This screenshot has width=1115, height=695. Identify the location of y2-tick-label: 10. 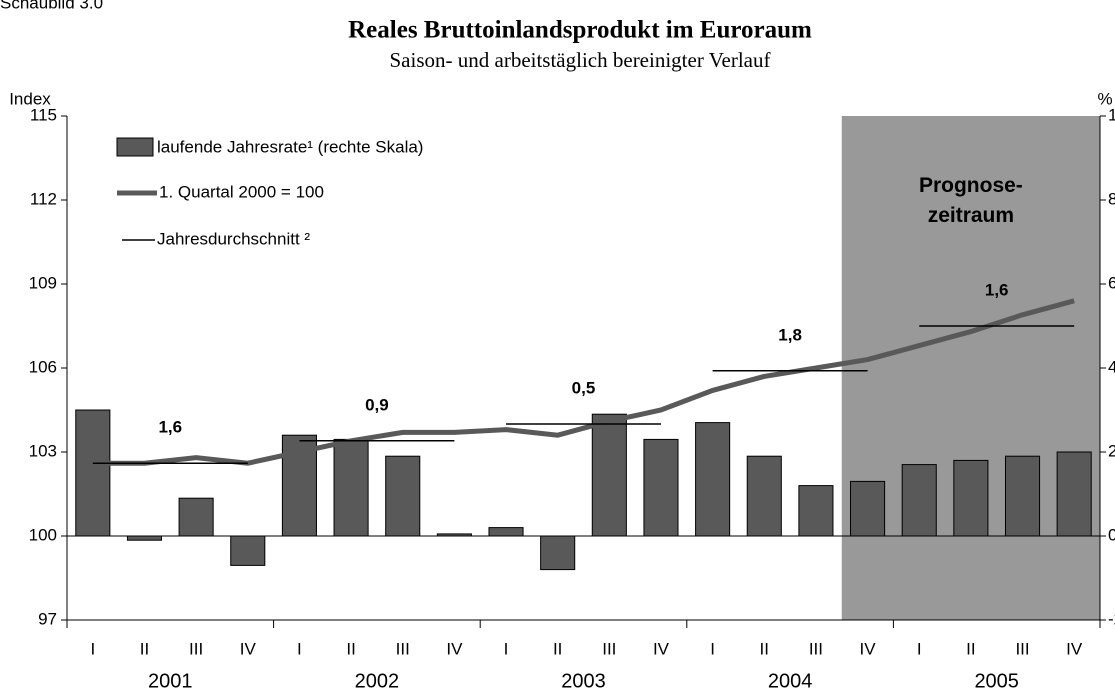
(1111, 114).